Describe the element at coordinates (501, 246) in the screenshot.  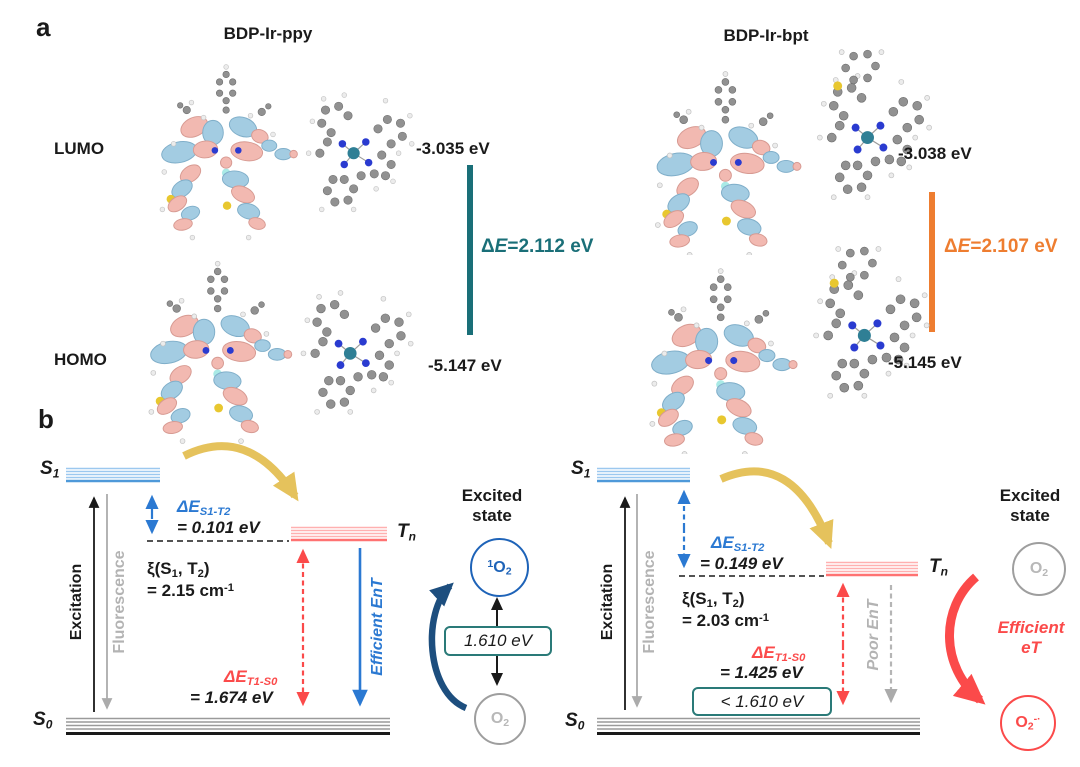
I see `ppy-gap-e: E` at that location.